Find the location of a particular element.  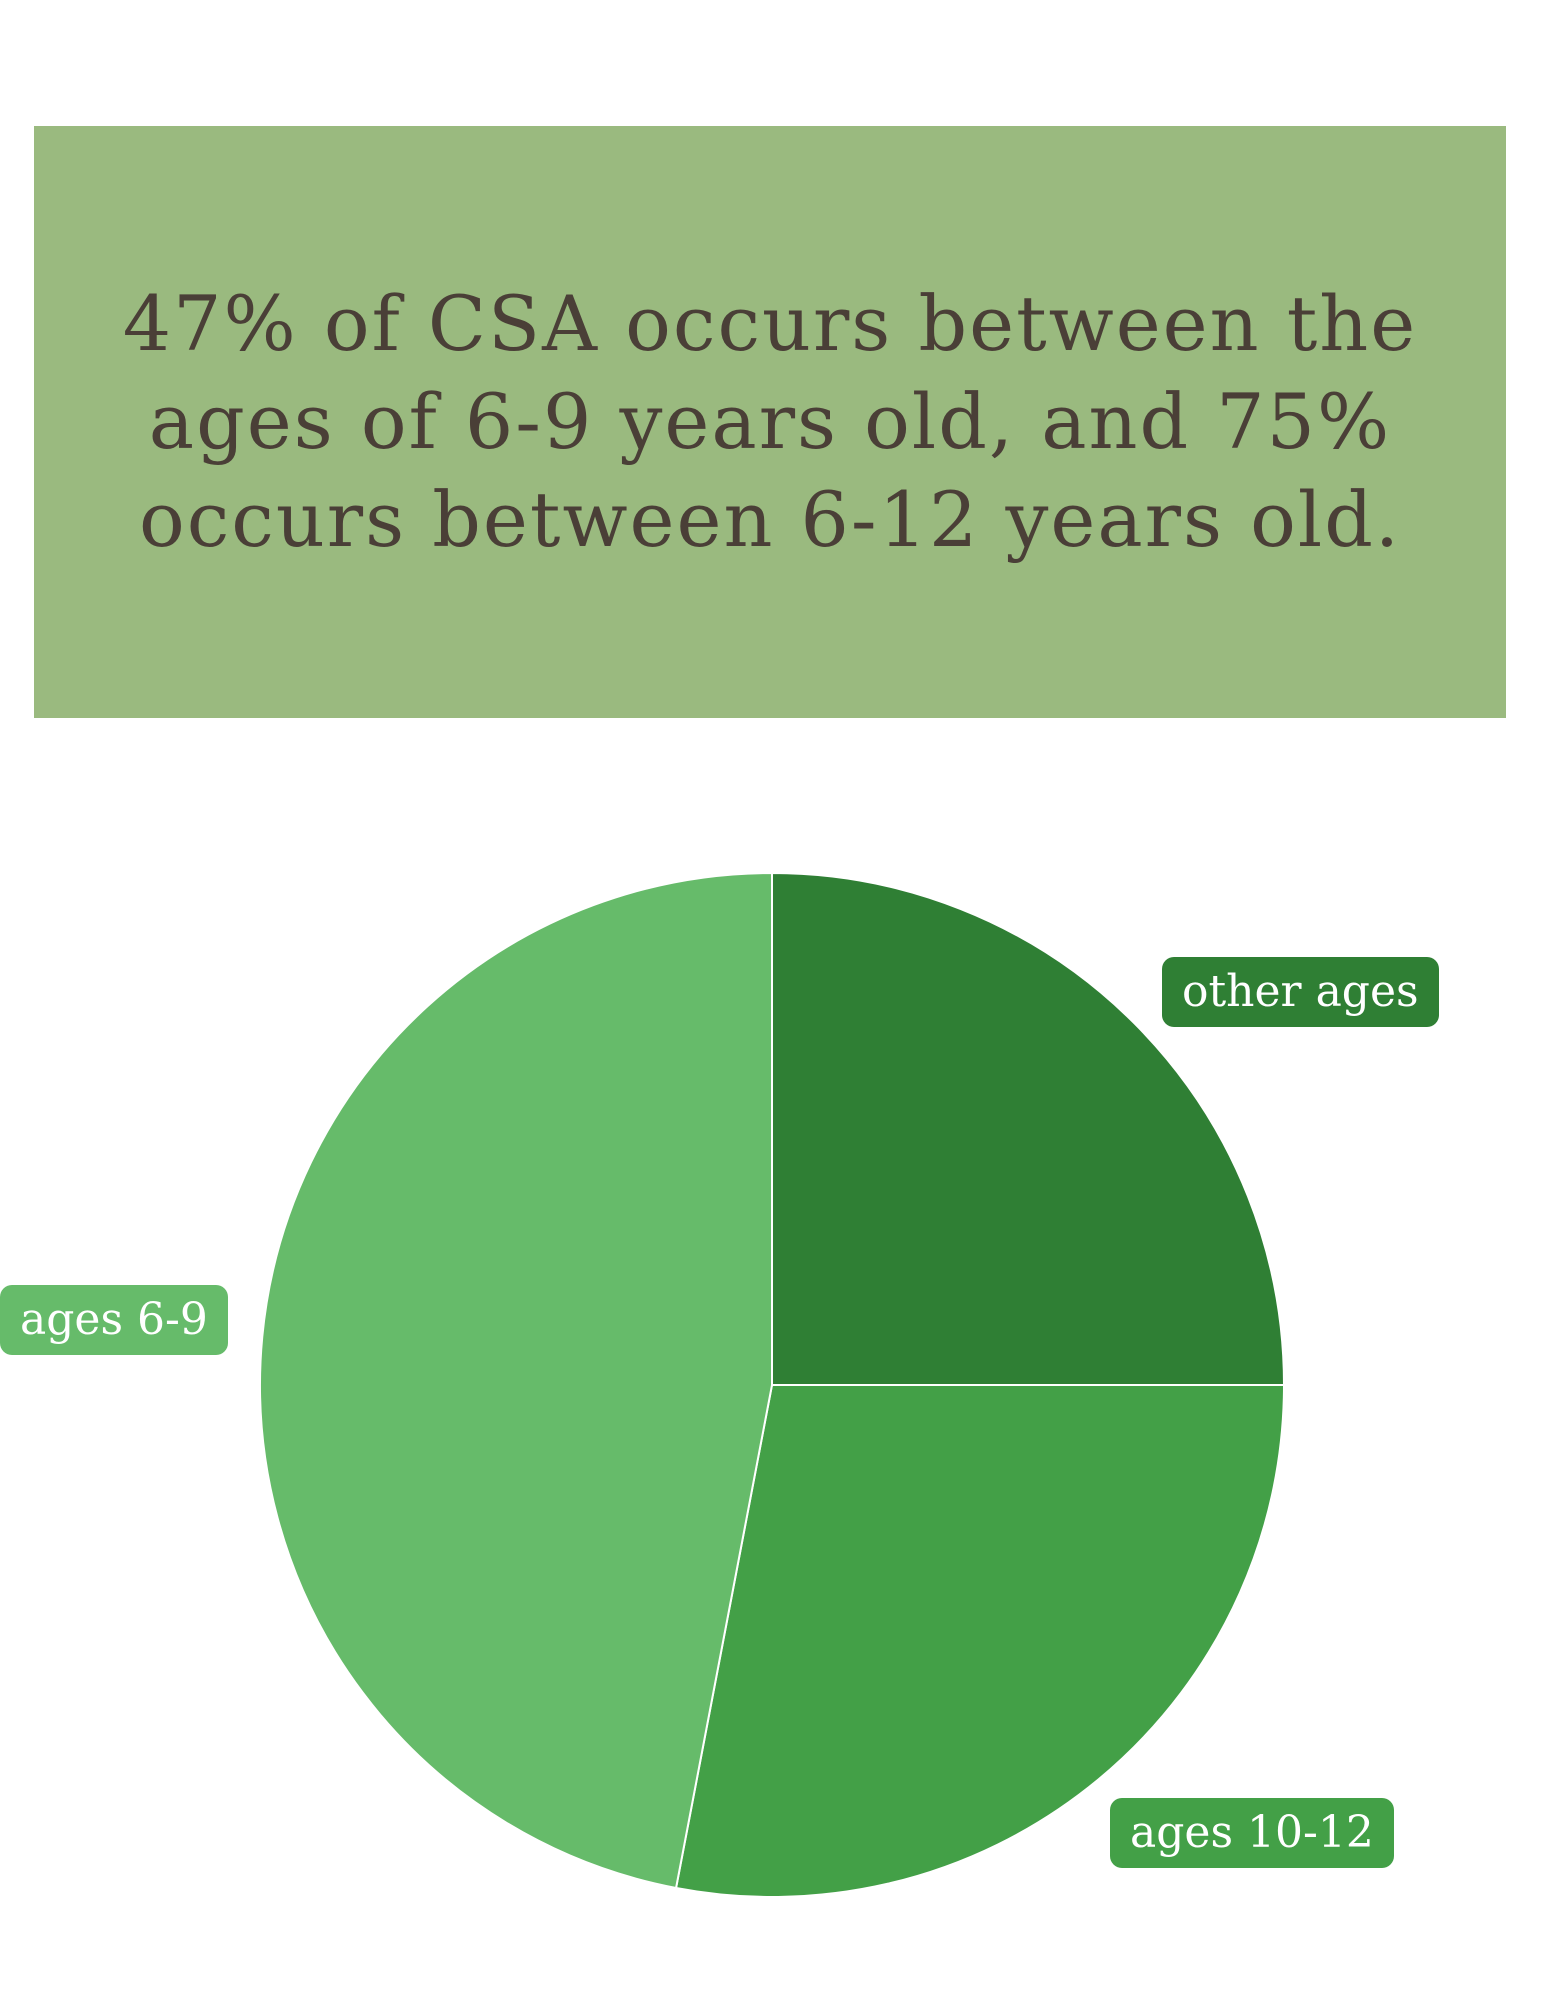

pie-slice-other-ages is located at coordinates (1028, 1128).